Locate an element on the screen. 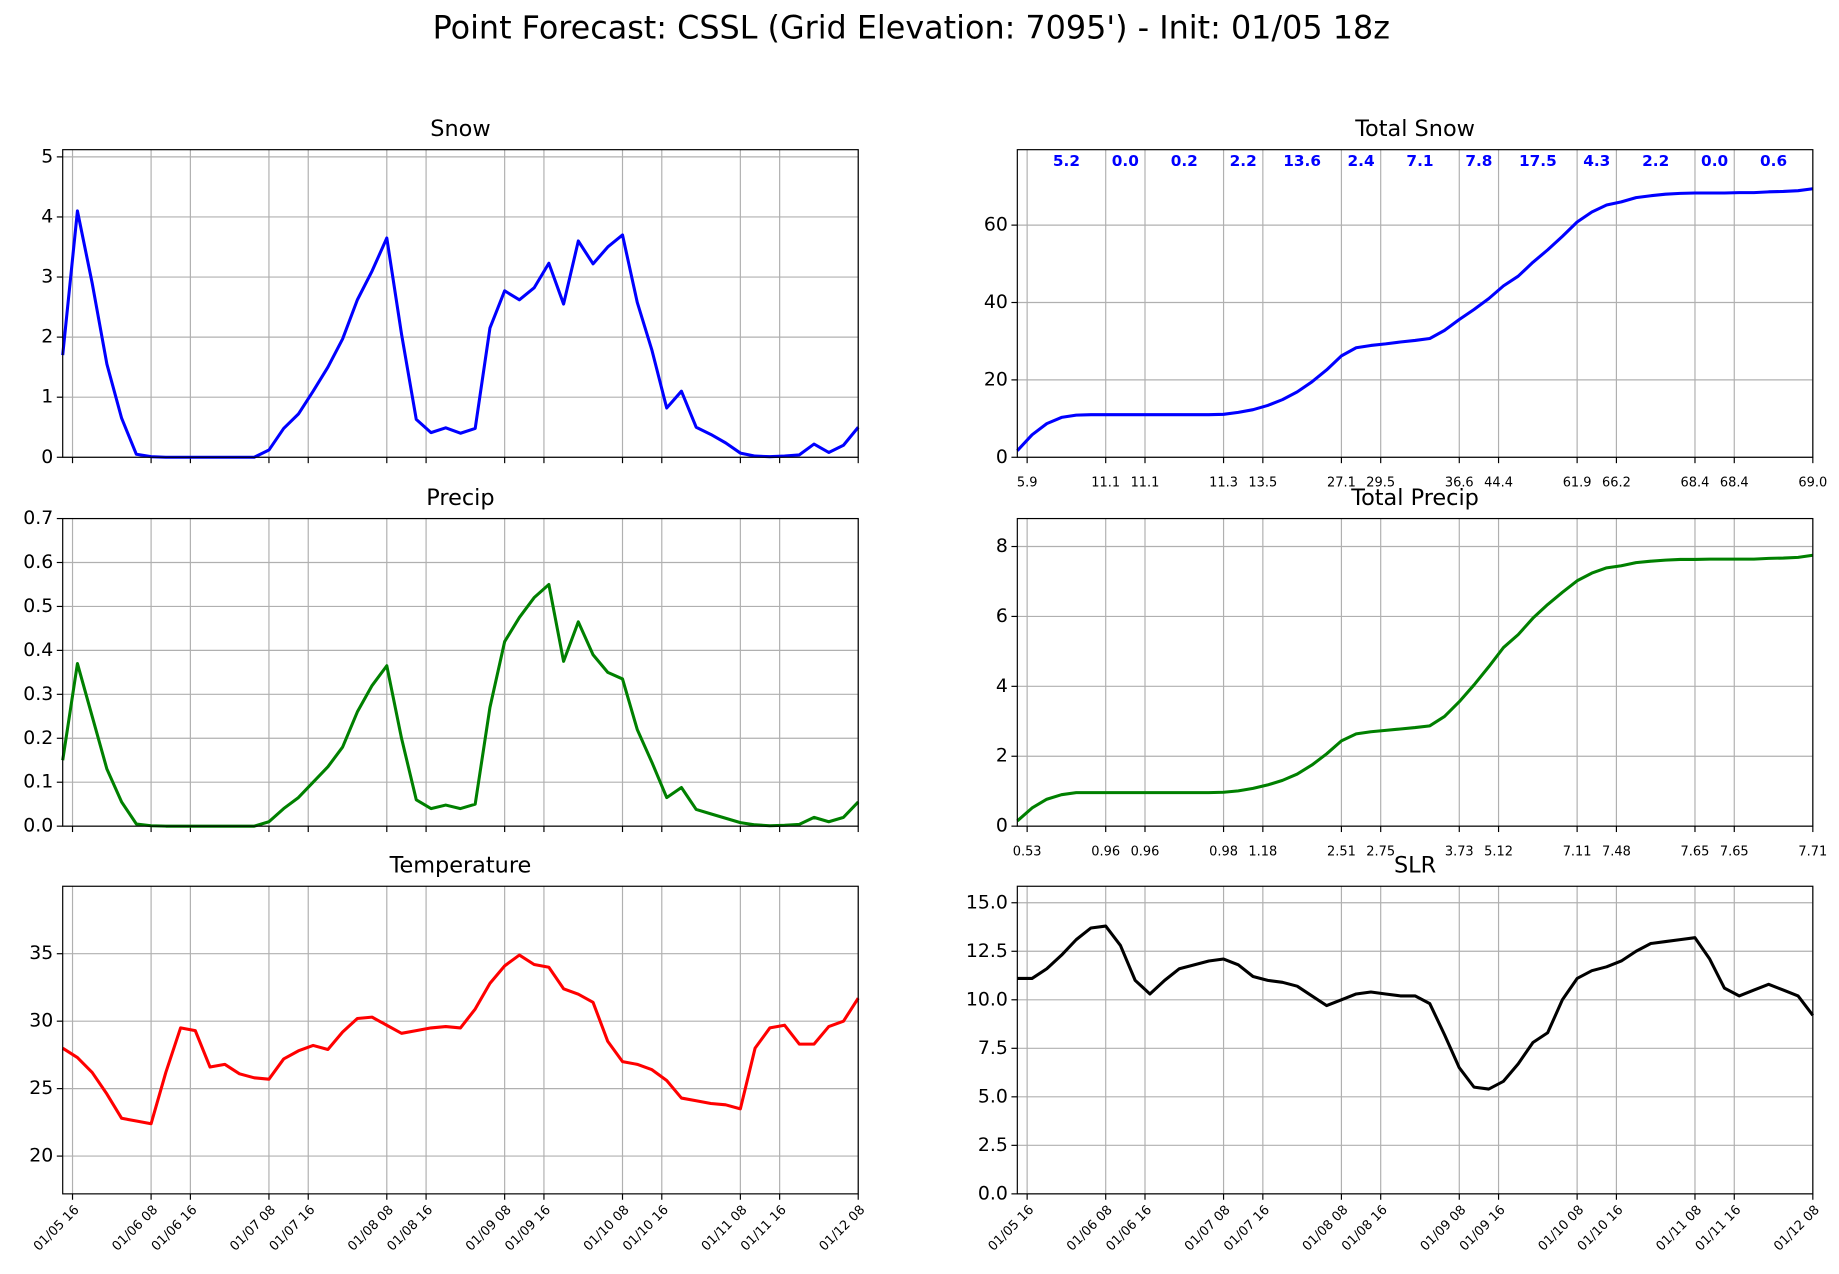 This screenshot has height=1274, width=1839. x-tick-label: 5.9 is located at coordinates (1027, 483).